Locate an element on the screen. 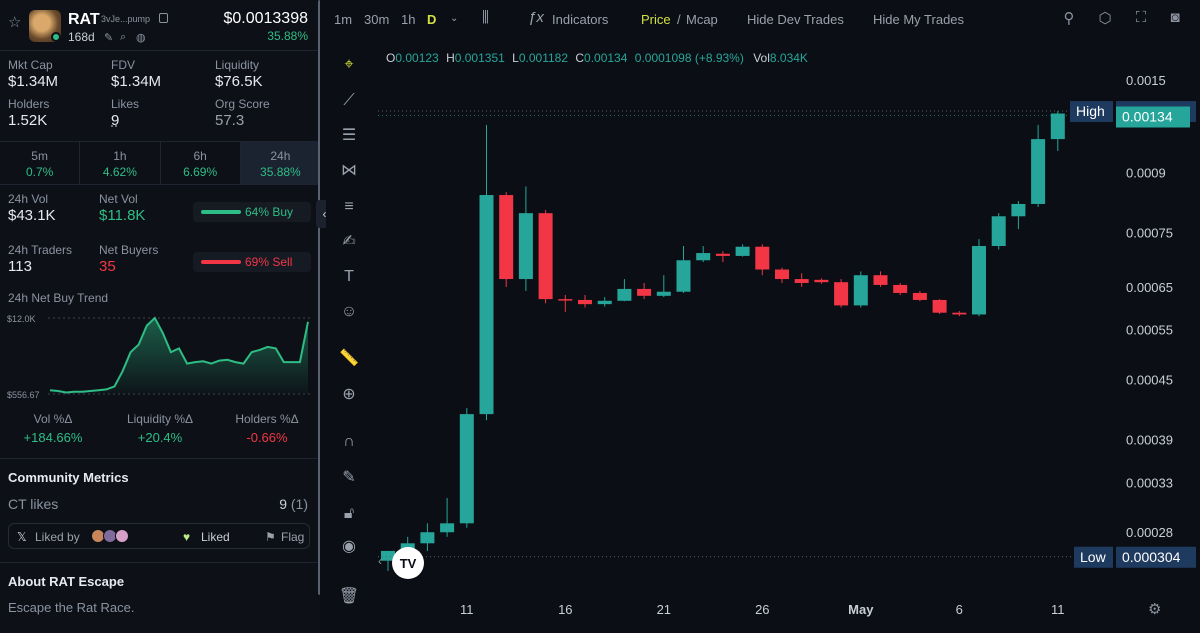 This screenshot has height=633, width=1200. interval-d: D is located at coordinates (432, 19).